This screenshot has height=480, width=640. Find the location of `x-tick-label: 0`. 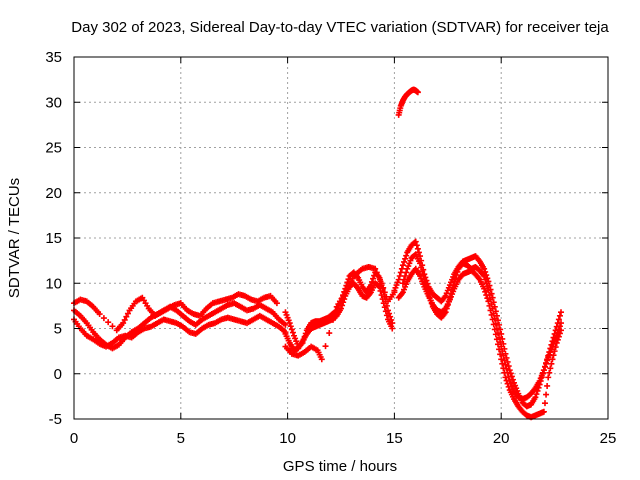

x-tick-label: 0 is located at coordinates (74, 438).